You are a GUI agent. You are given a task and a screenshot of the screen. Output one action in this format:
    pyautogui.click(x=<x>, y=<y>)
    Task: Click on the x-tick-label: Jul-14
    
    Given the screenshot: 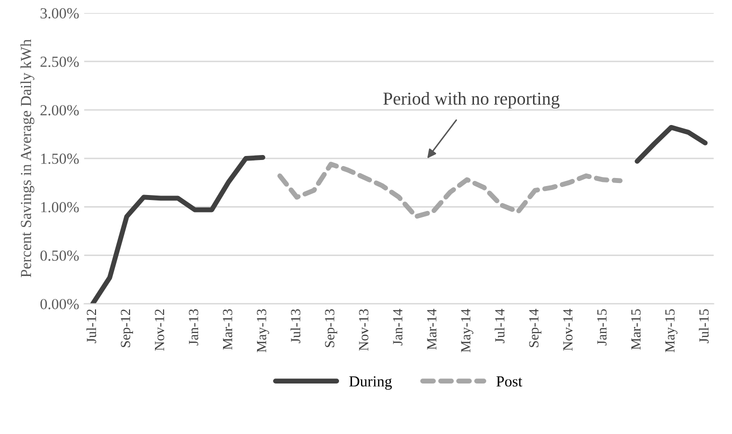 What is the action you would take?
    pyautogui.click(x=499, y=326)
    